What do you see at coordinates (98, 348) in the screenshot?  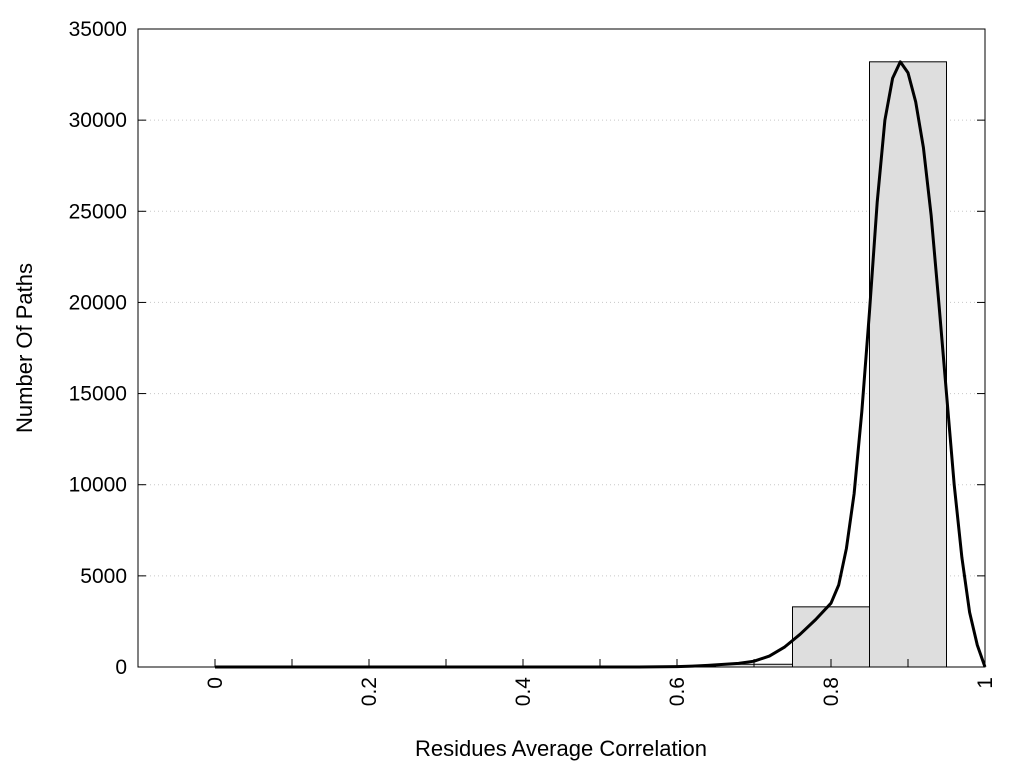 I see `y-axis-tick-labels: 0 5000 10000 15000 20000 25000 30000 35000` at bounding box center [98, 348].